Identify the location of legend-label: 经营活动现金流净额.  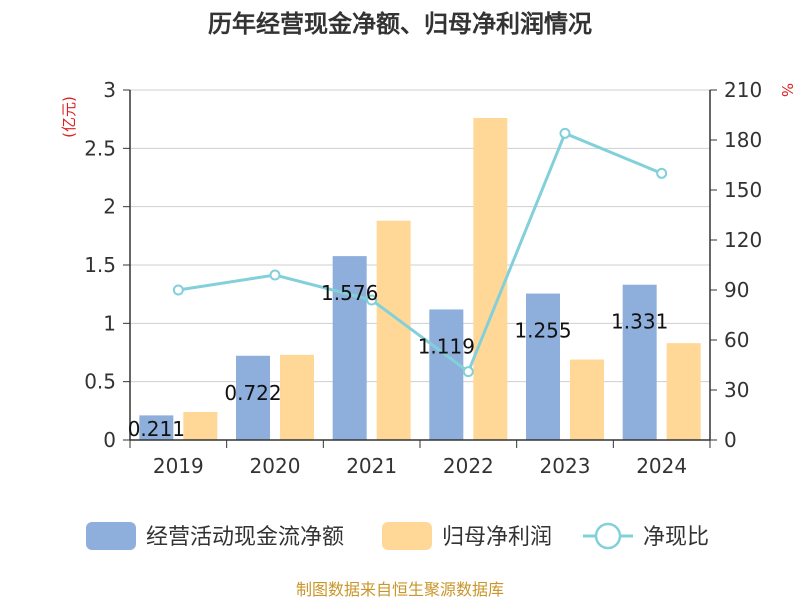
(245, 537).